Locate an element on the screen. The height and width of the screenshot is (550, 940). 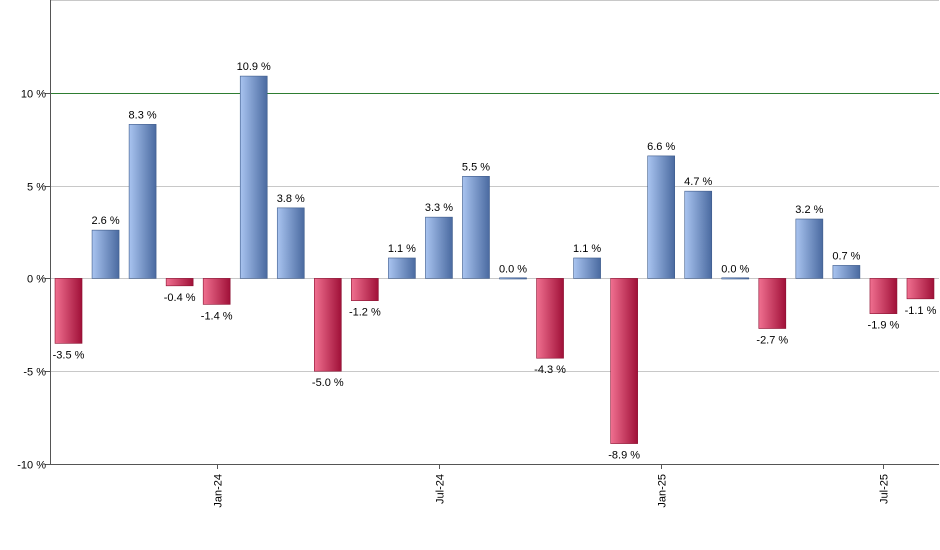
data-label-jun-24: -1.2 % is located at coordinates (365, 313).